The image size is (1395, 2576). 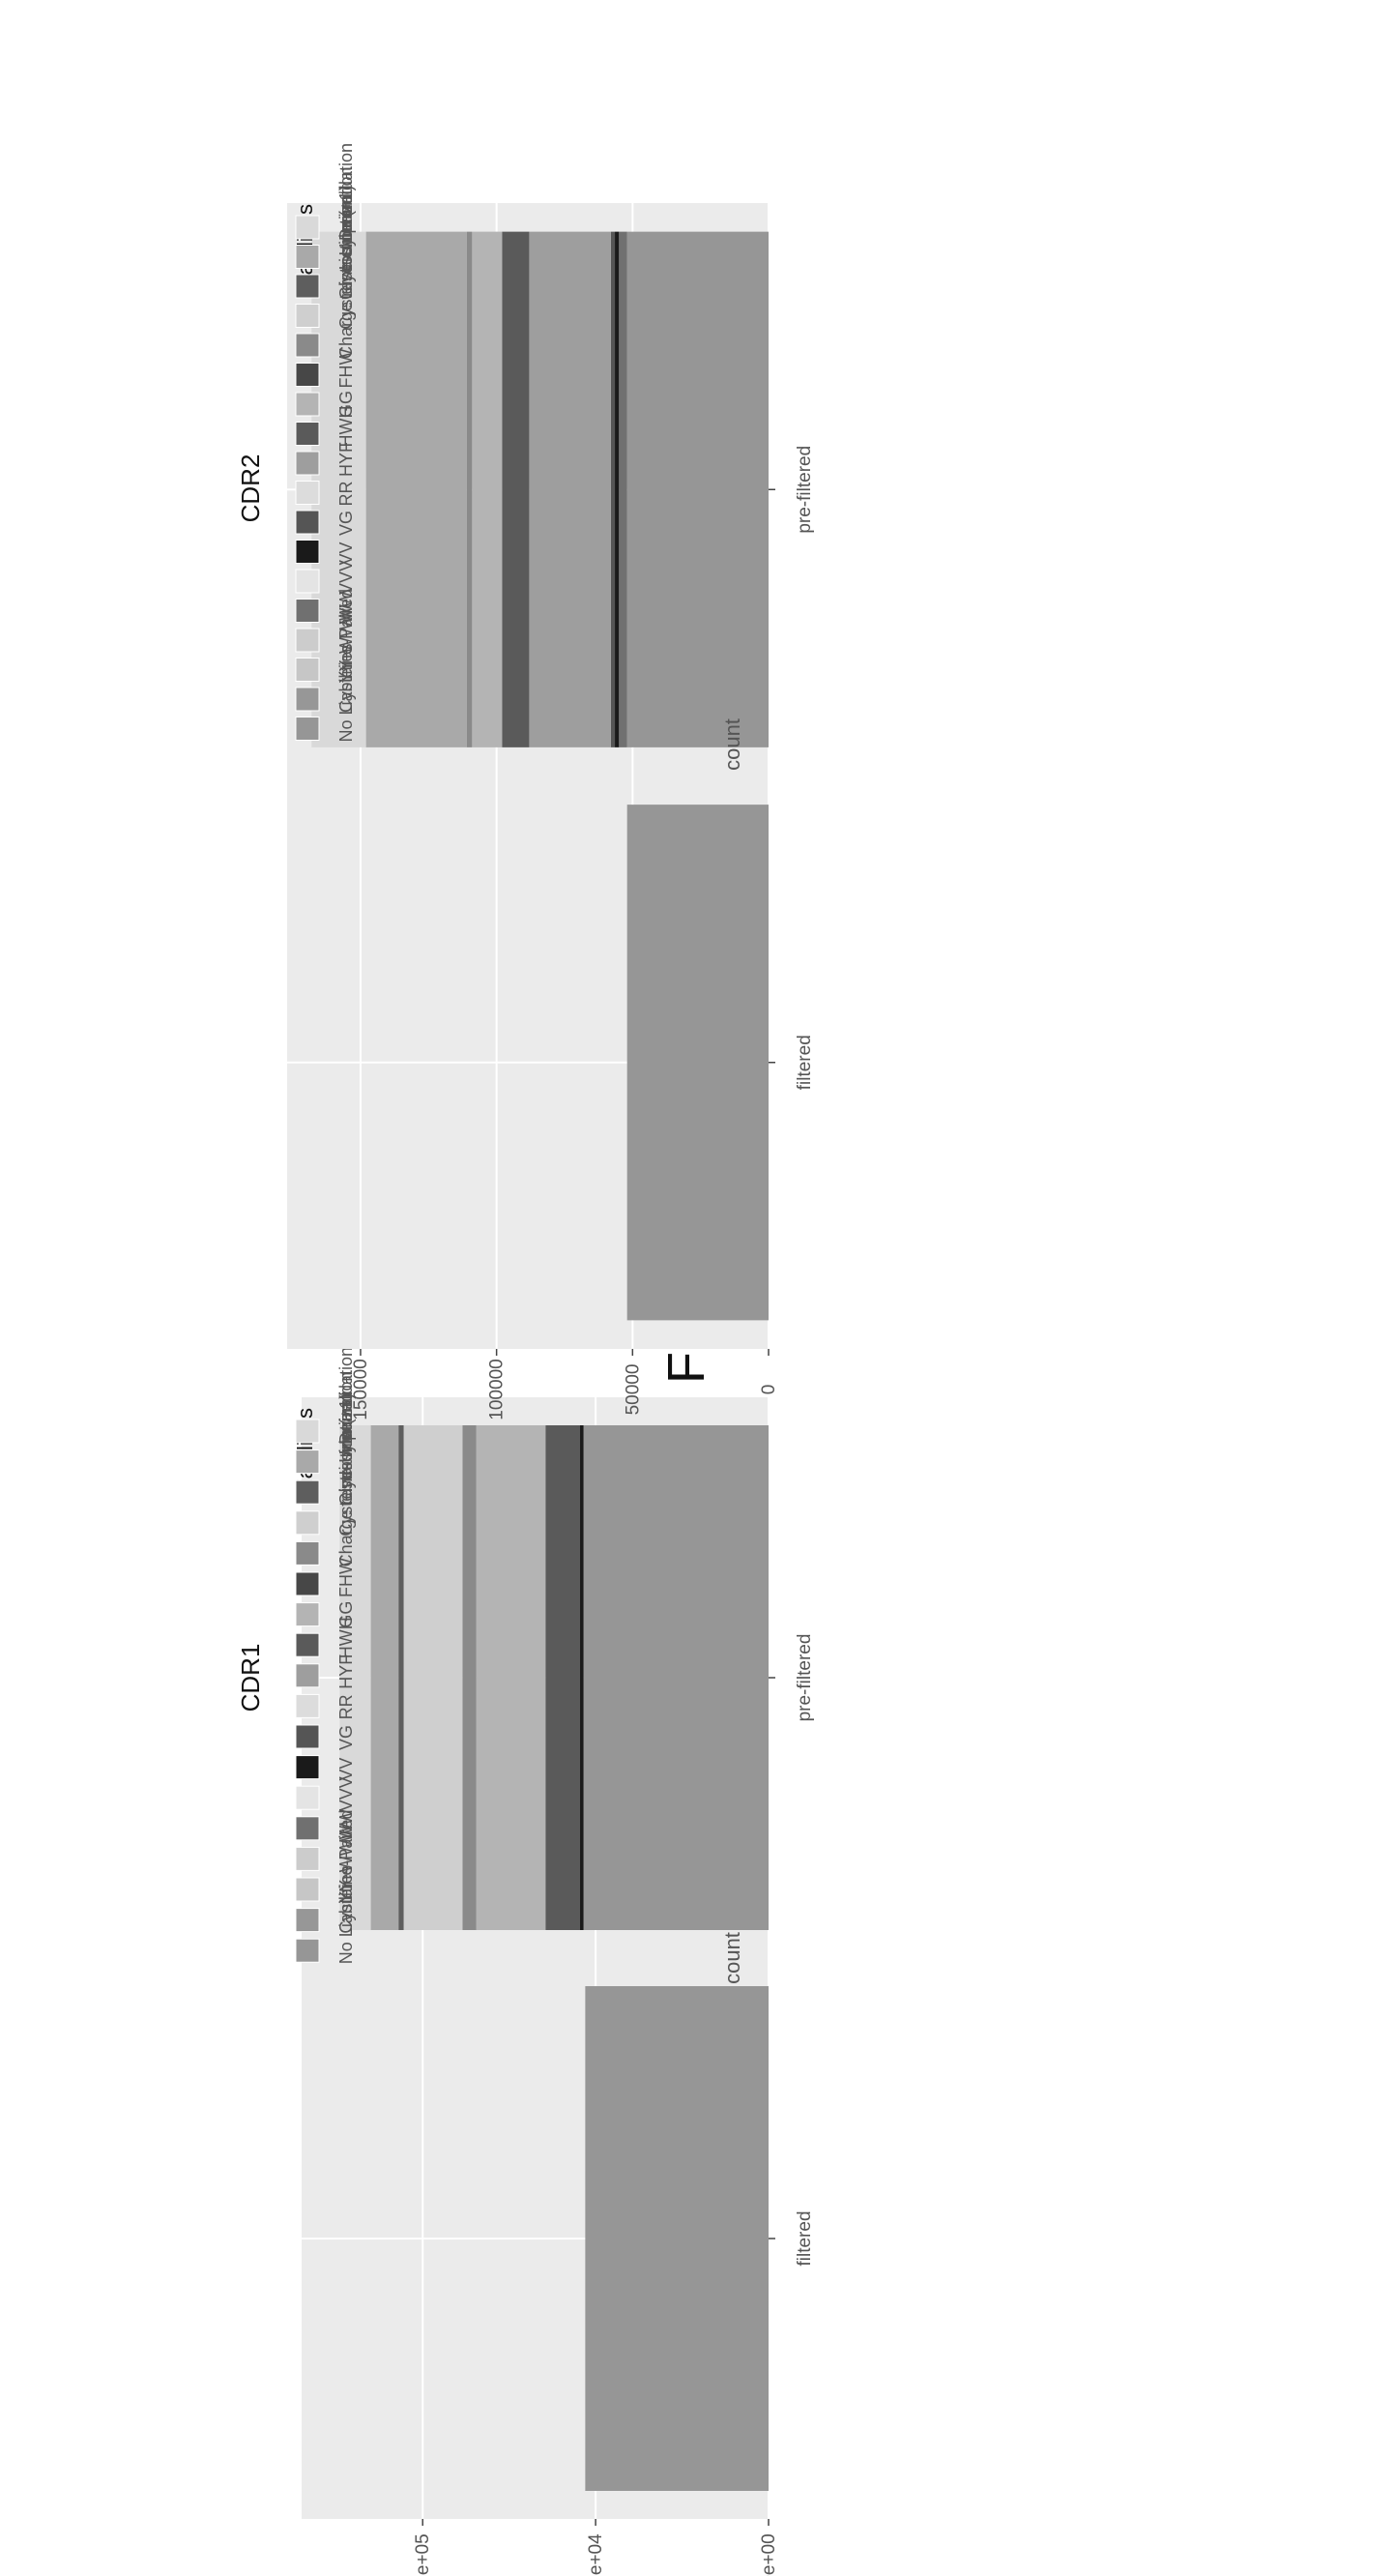 What do you see at coordinates (346, 608) in the screenshot?
I see `legend-label: WW` at bounding box center [346, 608].